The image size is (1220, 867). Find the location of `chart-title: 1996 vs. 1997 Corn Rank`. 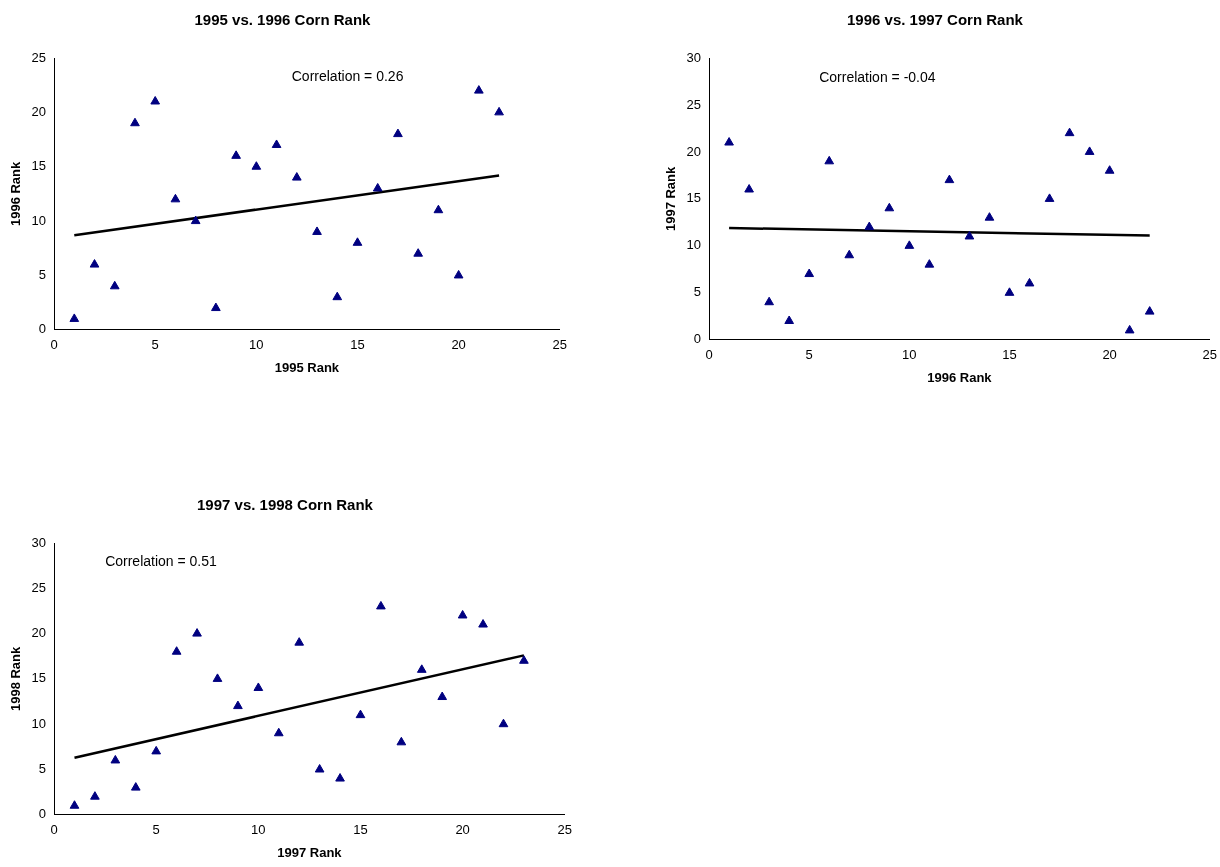

chart-title: 1996 vs. 1997 Corn Rank is located at coordinates (935, 20).